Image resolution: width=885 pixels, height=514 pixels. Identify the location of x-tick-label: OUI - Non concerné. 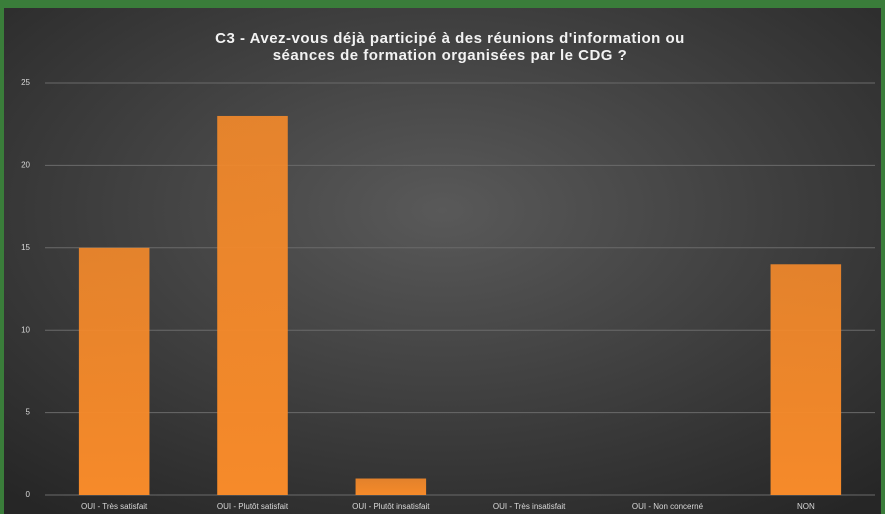
(668, 506).